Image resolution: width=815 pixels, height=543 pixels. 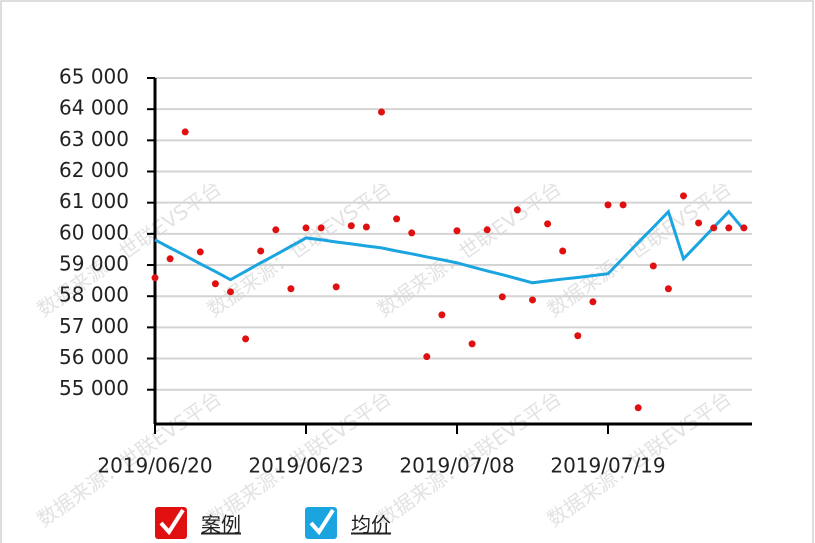 What do you see at coordinates (456, 466) in the screenshot?
I see `x-tick-label: 2019/07/08` at bounding box center [456, 466].